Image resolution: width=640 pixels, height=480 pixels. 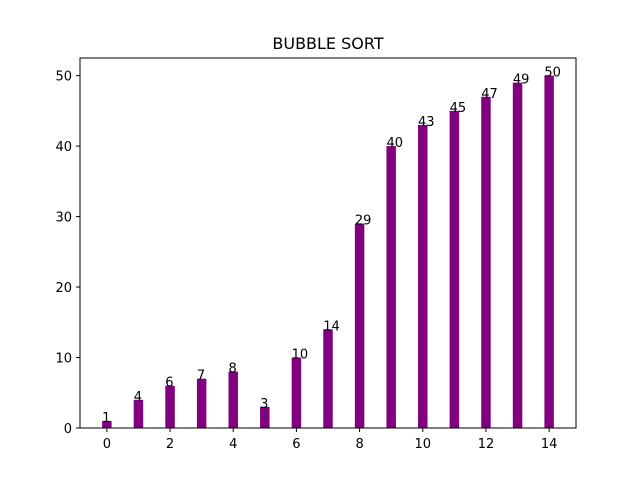 I want to click on x-tick-label: 8, so click(x=359, y=444).